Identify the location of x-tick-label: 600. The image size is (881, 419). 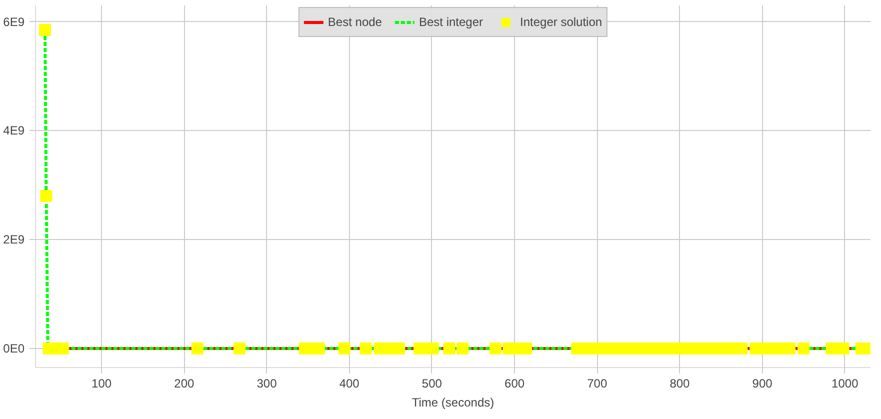
(514, 383).